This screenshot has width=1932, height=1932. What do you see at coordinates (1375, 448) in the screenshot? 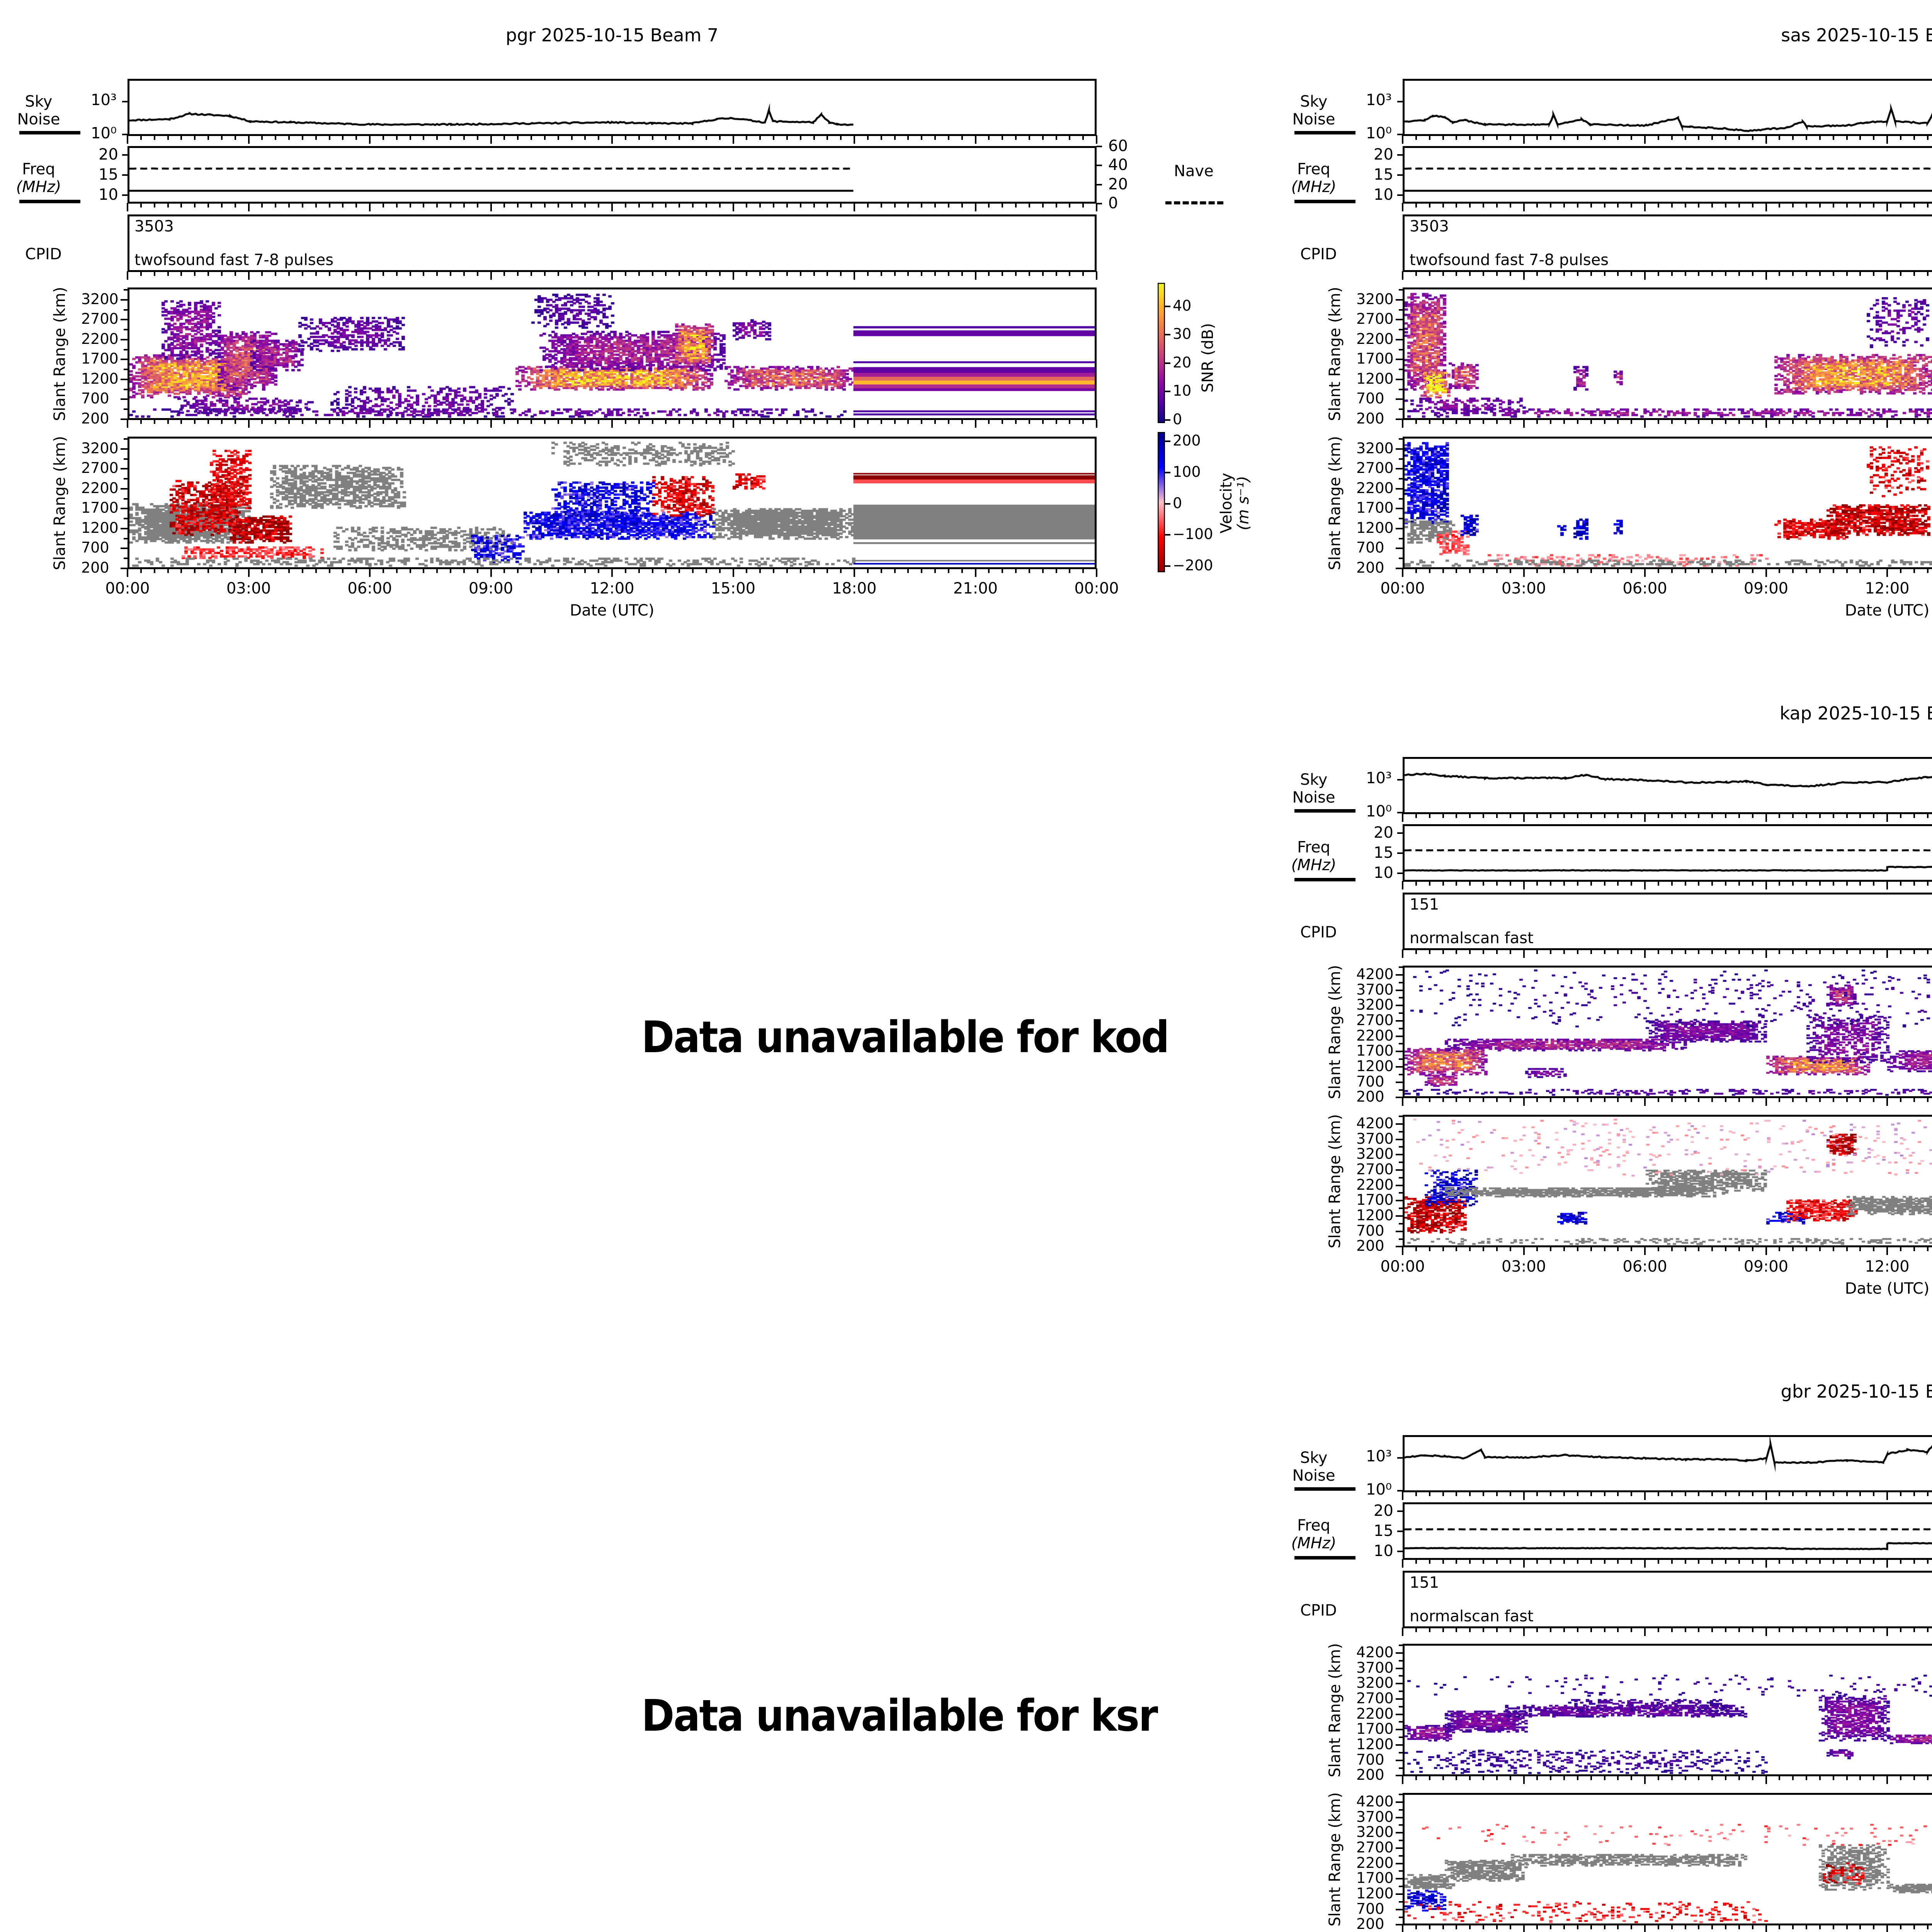
I see `range-tick-label-sas: 3200` at bounding box center [1375, 448].